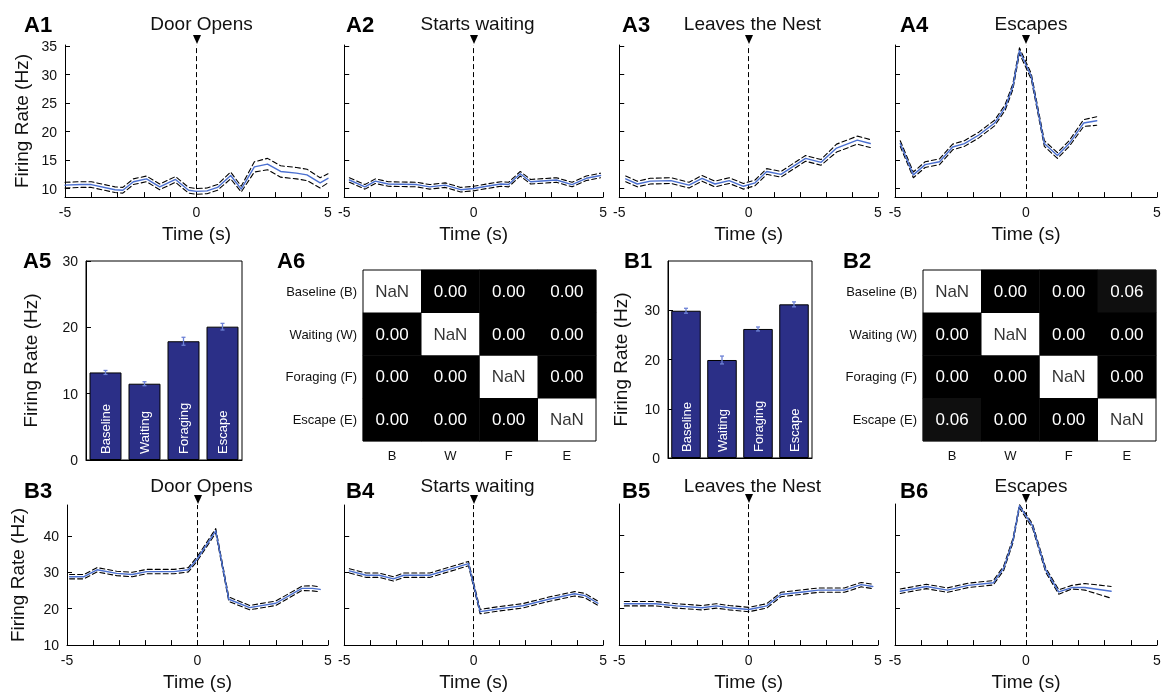 This screenshot has height=696, width=1165. Describe the element at coordinates (636, 490) in the screenshot. I see `text: B5` at that location.